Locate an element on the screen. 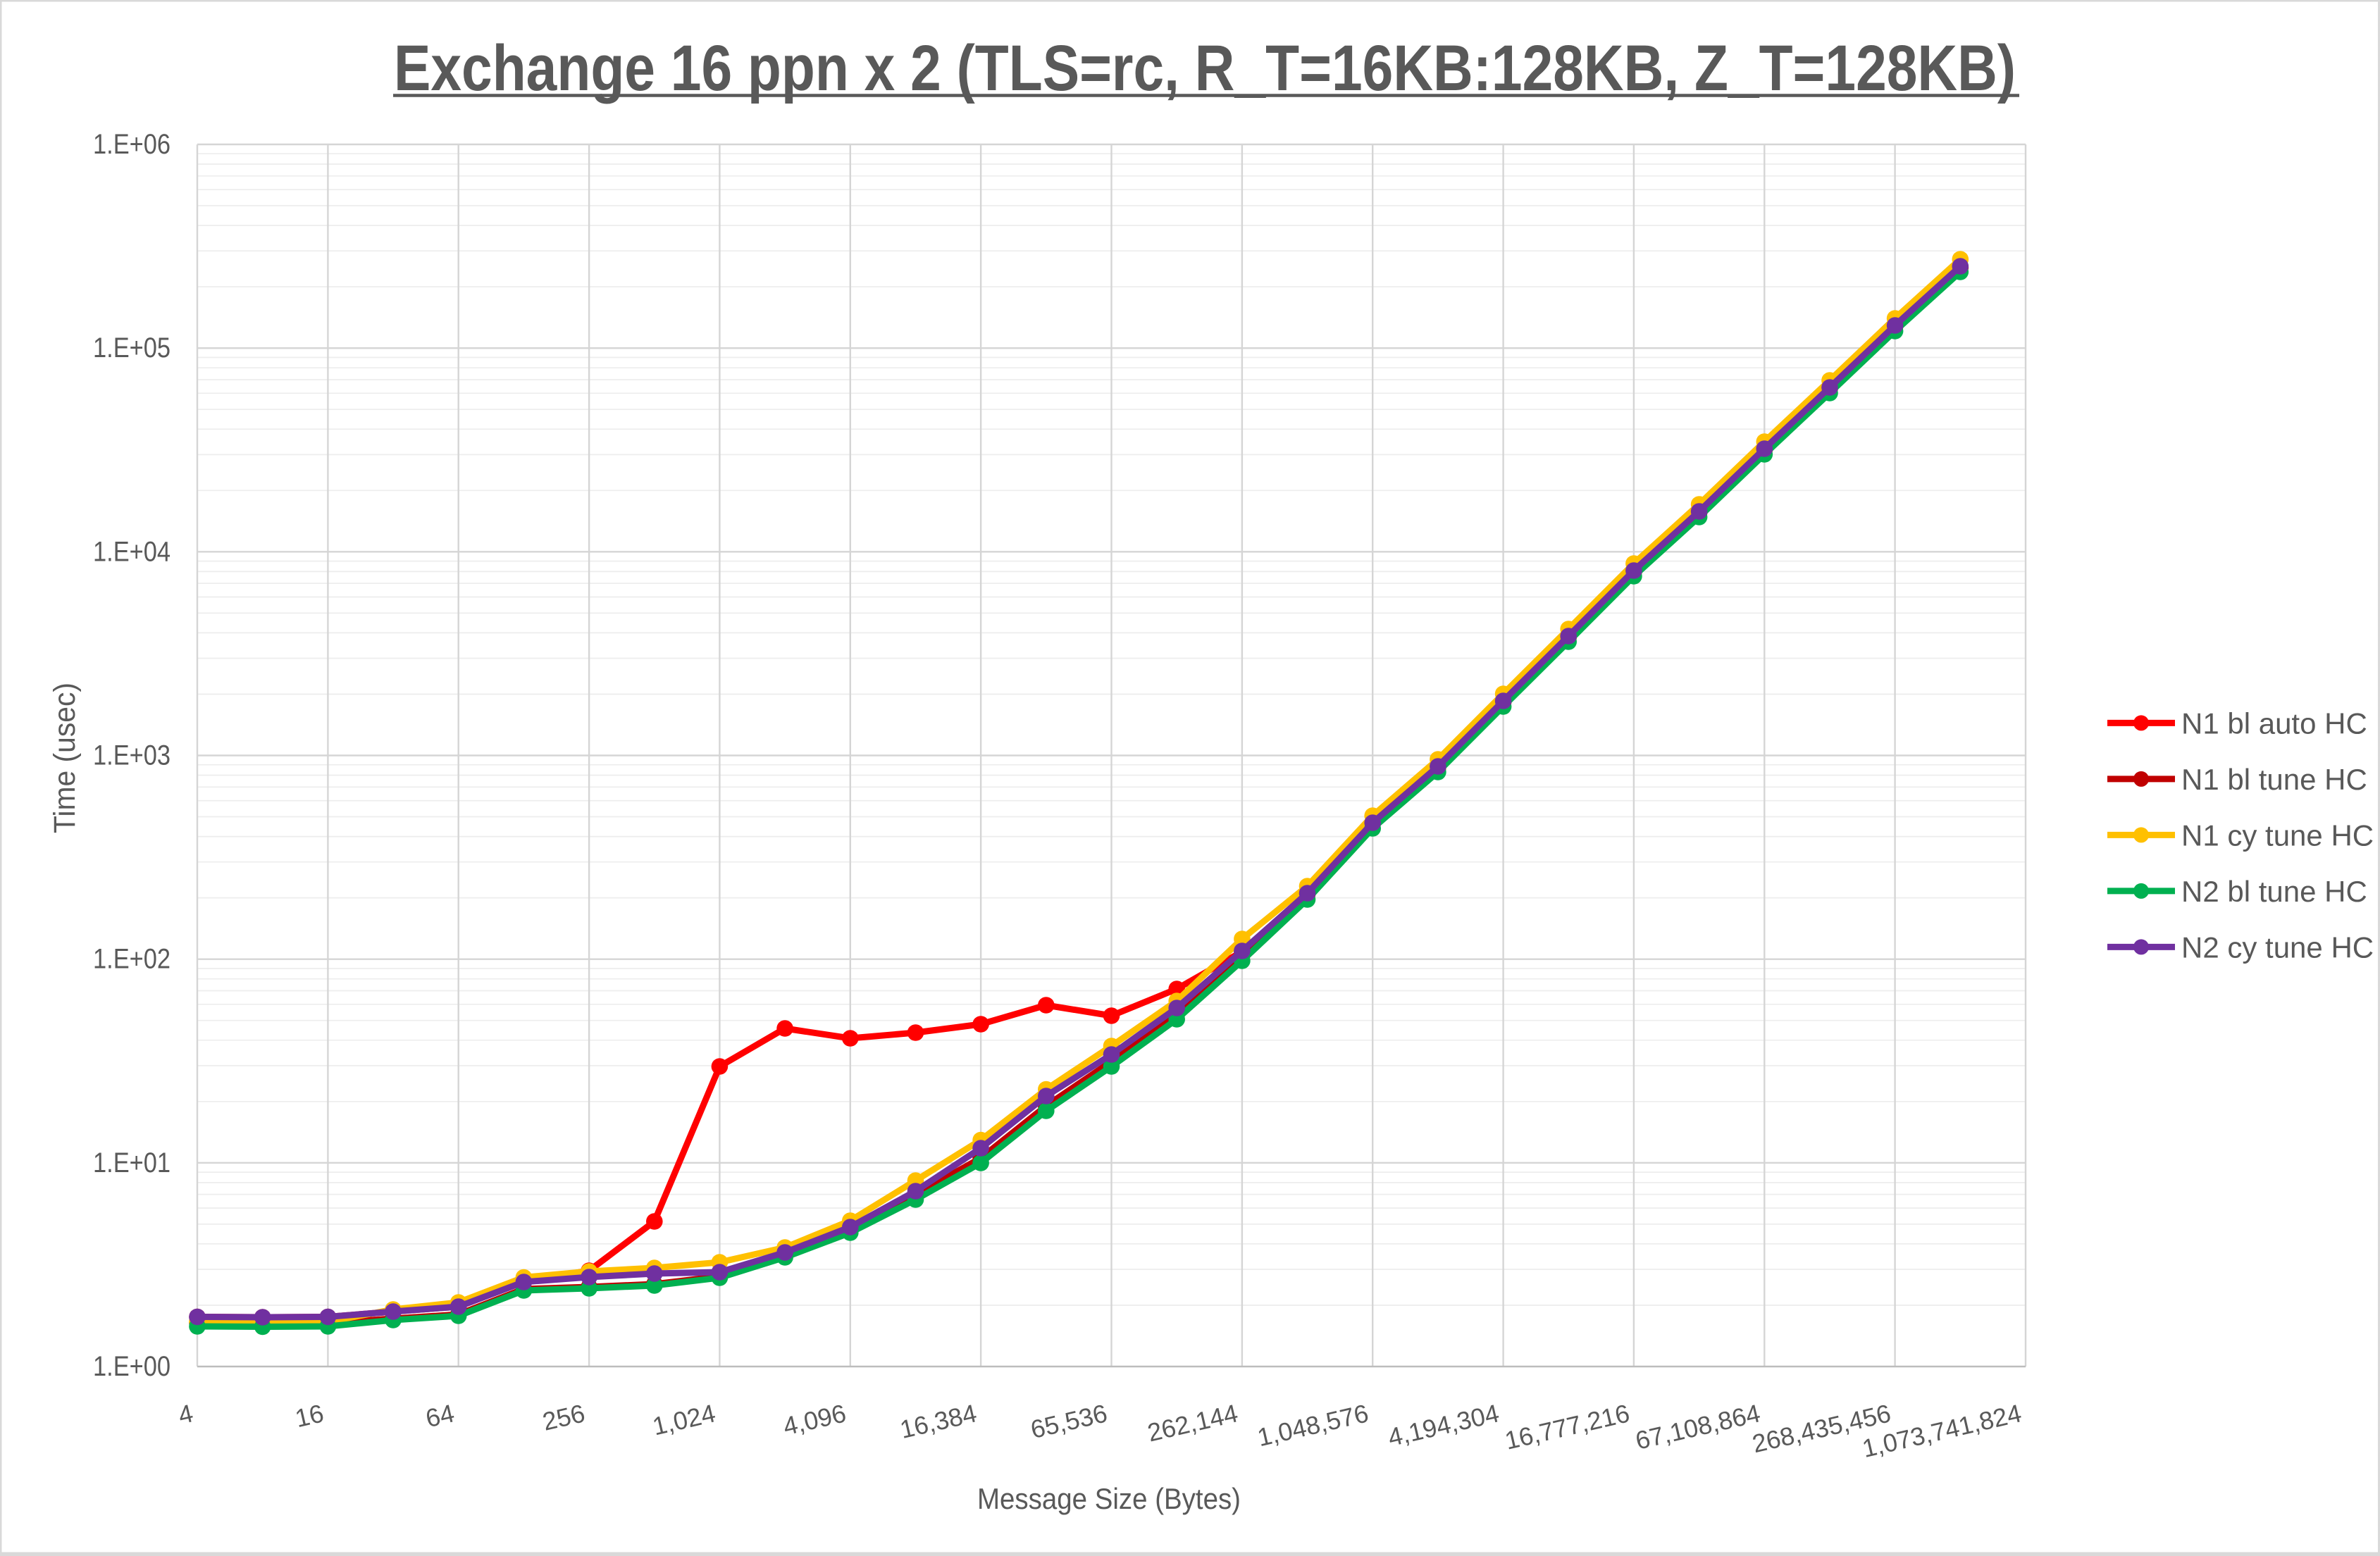 The height and width of the screenshot is (1556, 2380). svg-text: N1 bl tune HC is located at coordinates (2274, 779).